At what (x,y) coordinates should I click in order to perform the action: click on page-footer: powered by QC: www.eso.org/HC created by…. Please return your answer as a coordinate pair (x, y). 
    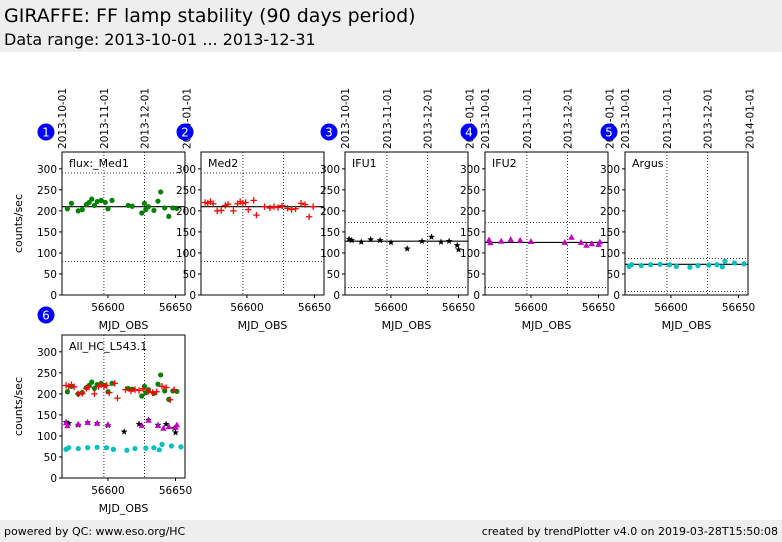
    Looking at the image, I should click on (391, 531).